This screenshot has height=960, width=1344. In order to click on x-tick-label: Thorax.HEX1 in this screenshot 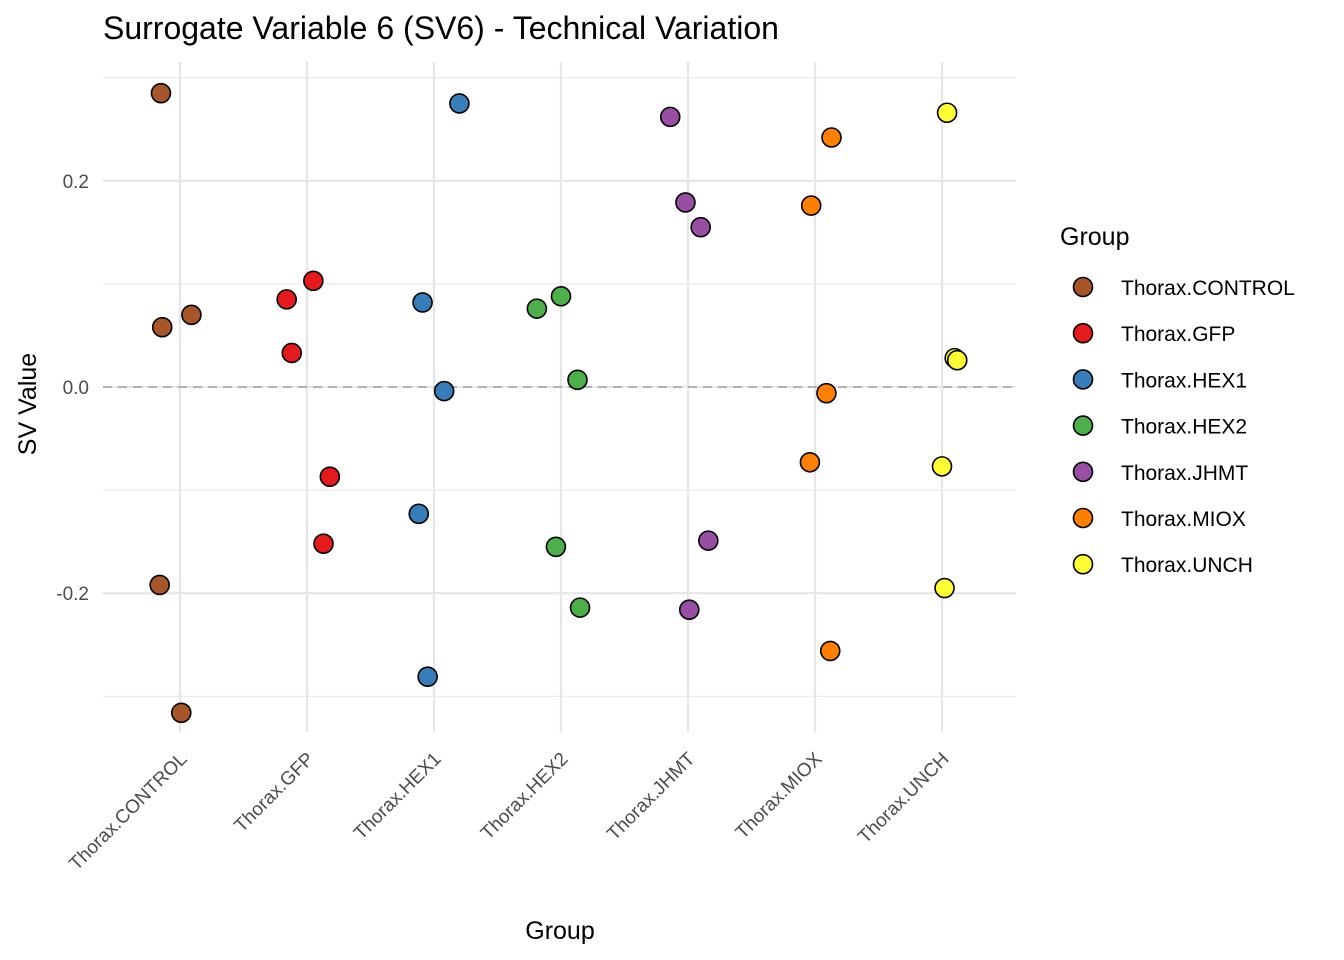, I will do `click(397, 796)`.